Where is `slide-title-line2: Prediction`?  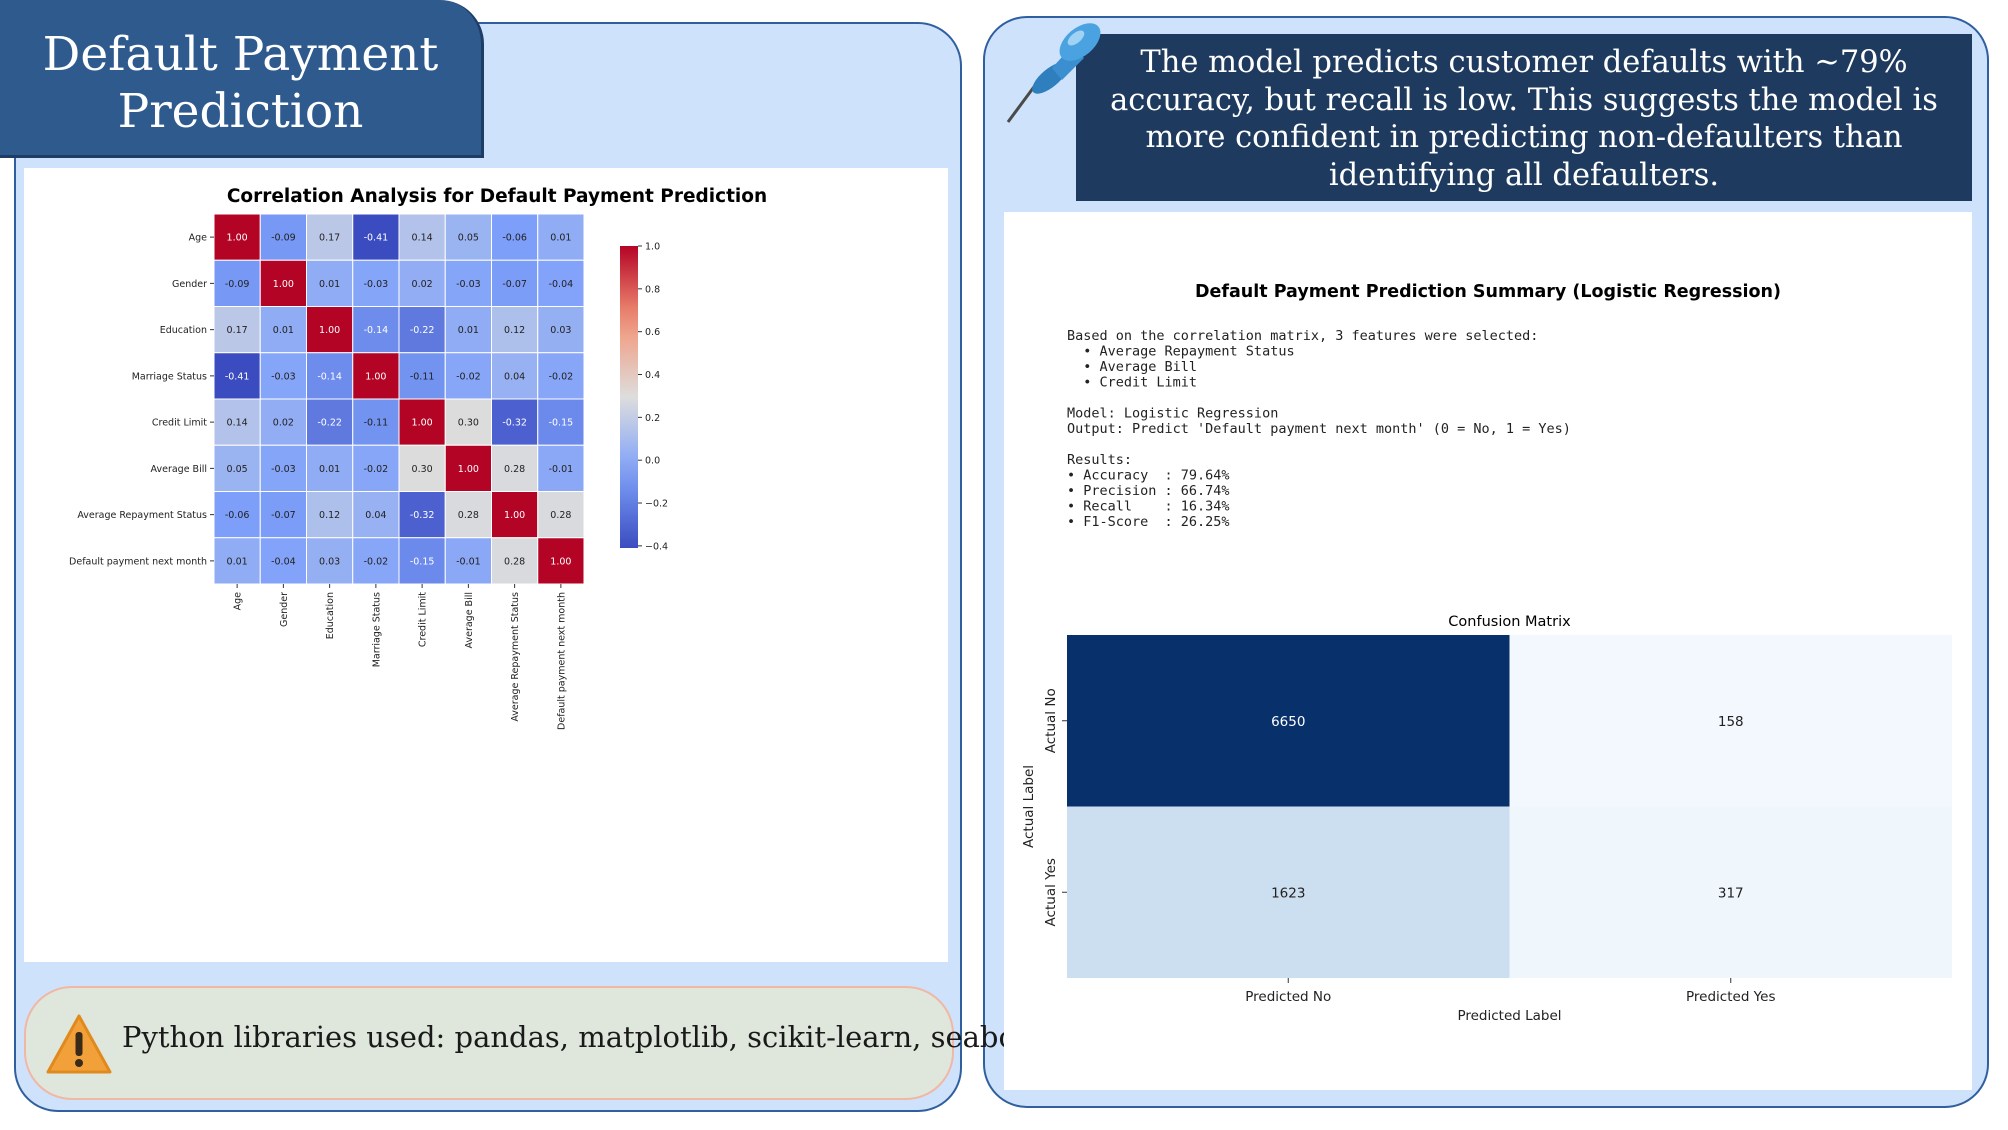 slide-title-line2: Prediction is located at coordinates (240, 111).